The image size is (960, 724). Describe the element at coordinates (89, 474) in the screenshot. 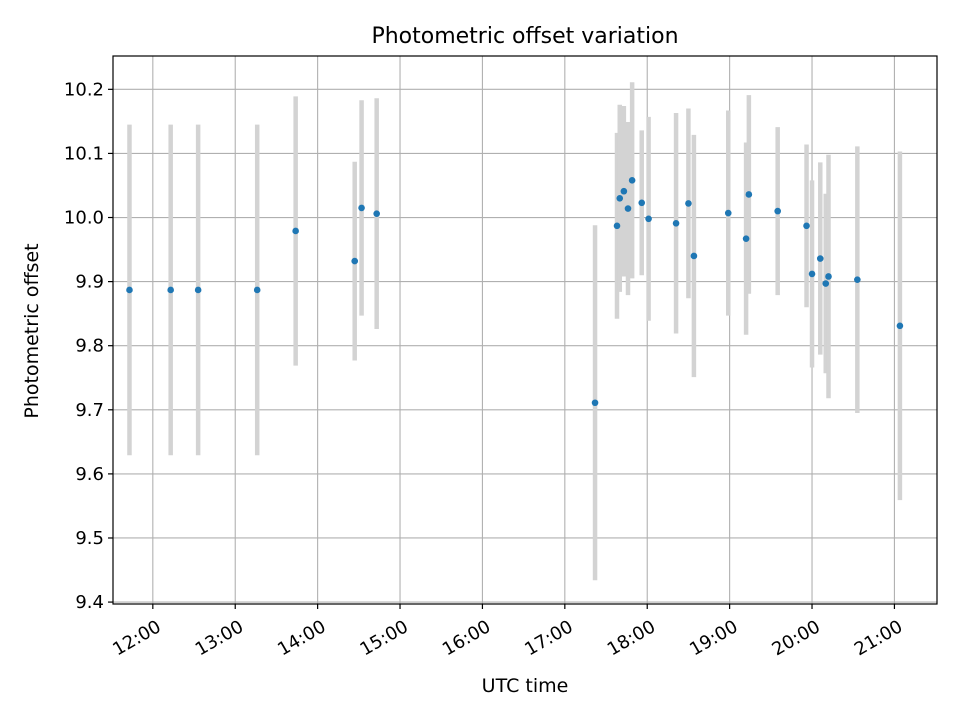

I see `y-tick-label: 9.6` at that location.